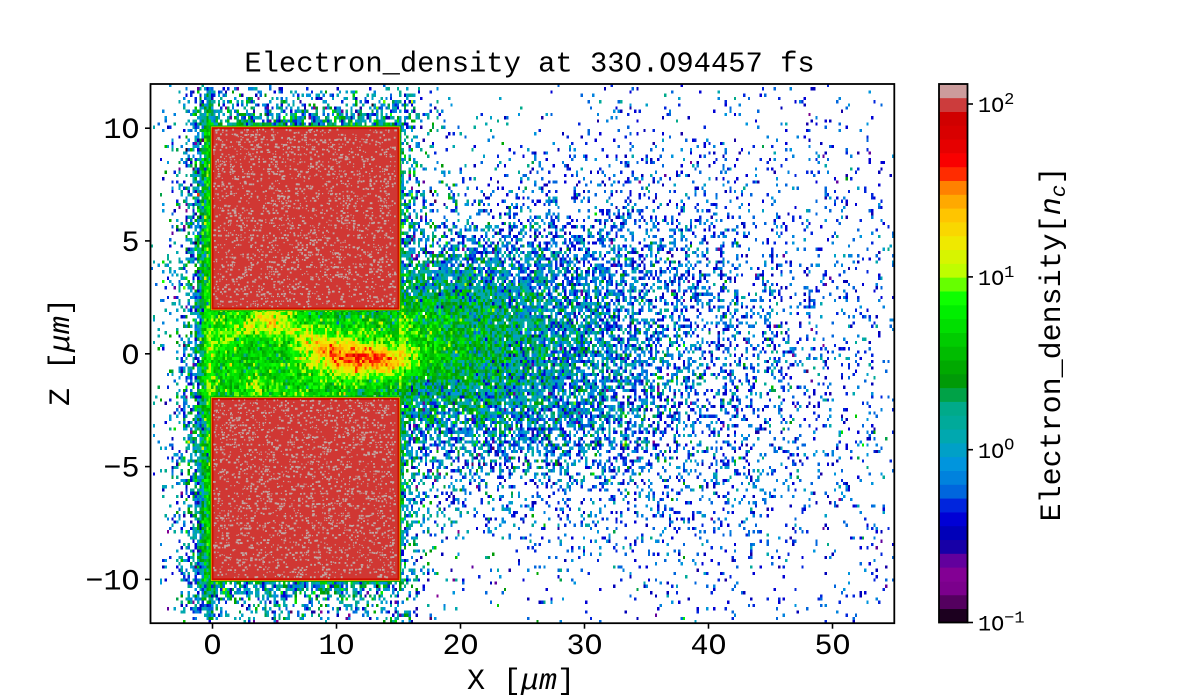 This screenshot has width=1200, height=700. Describe the element at coordinates (521, 682) in the screenshot. I see `svg-text: X [μm]` at that location.